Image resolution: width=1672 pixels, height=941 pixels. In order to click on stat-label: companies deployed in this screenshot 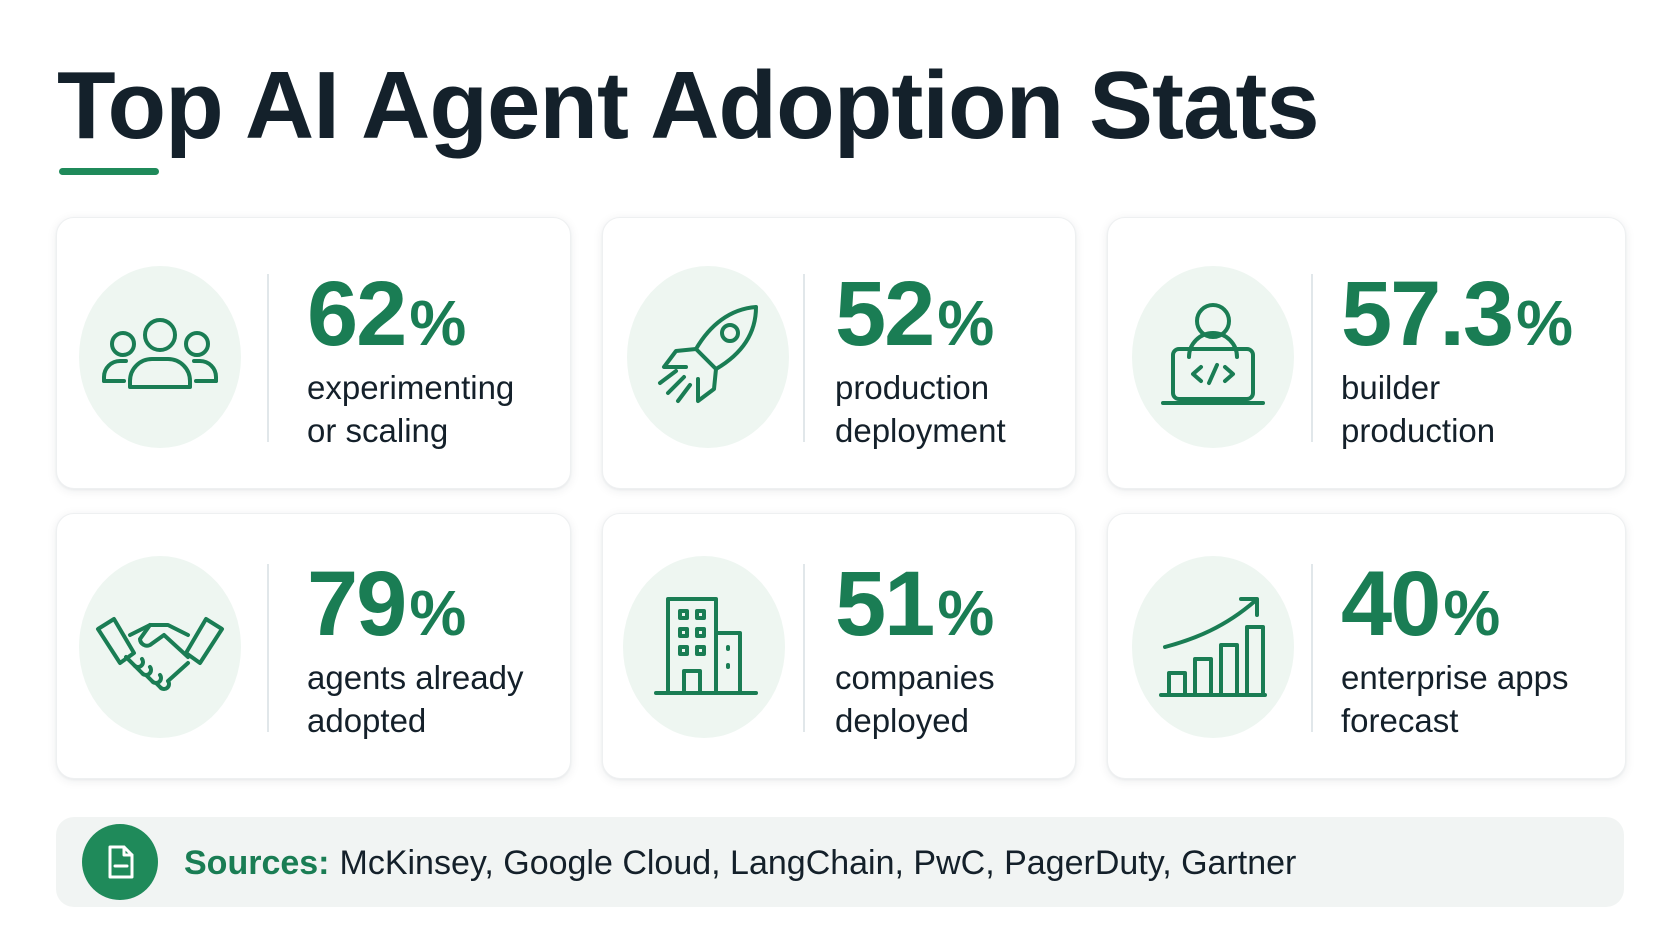, I will do `click(915, 699)`.